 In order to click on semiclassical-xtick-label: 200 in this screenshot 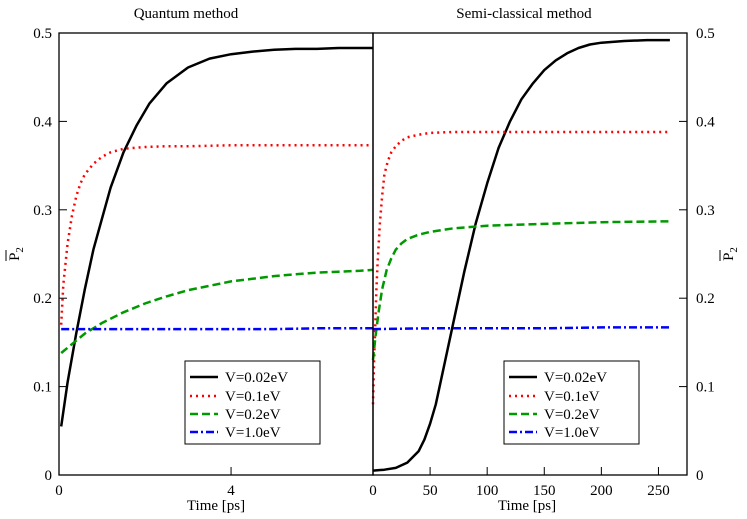, I will do `click(601, 491)`.